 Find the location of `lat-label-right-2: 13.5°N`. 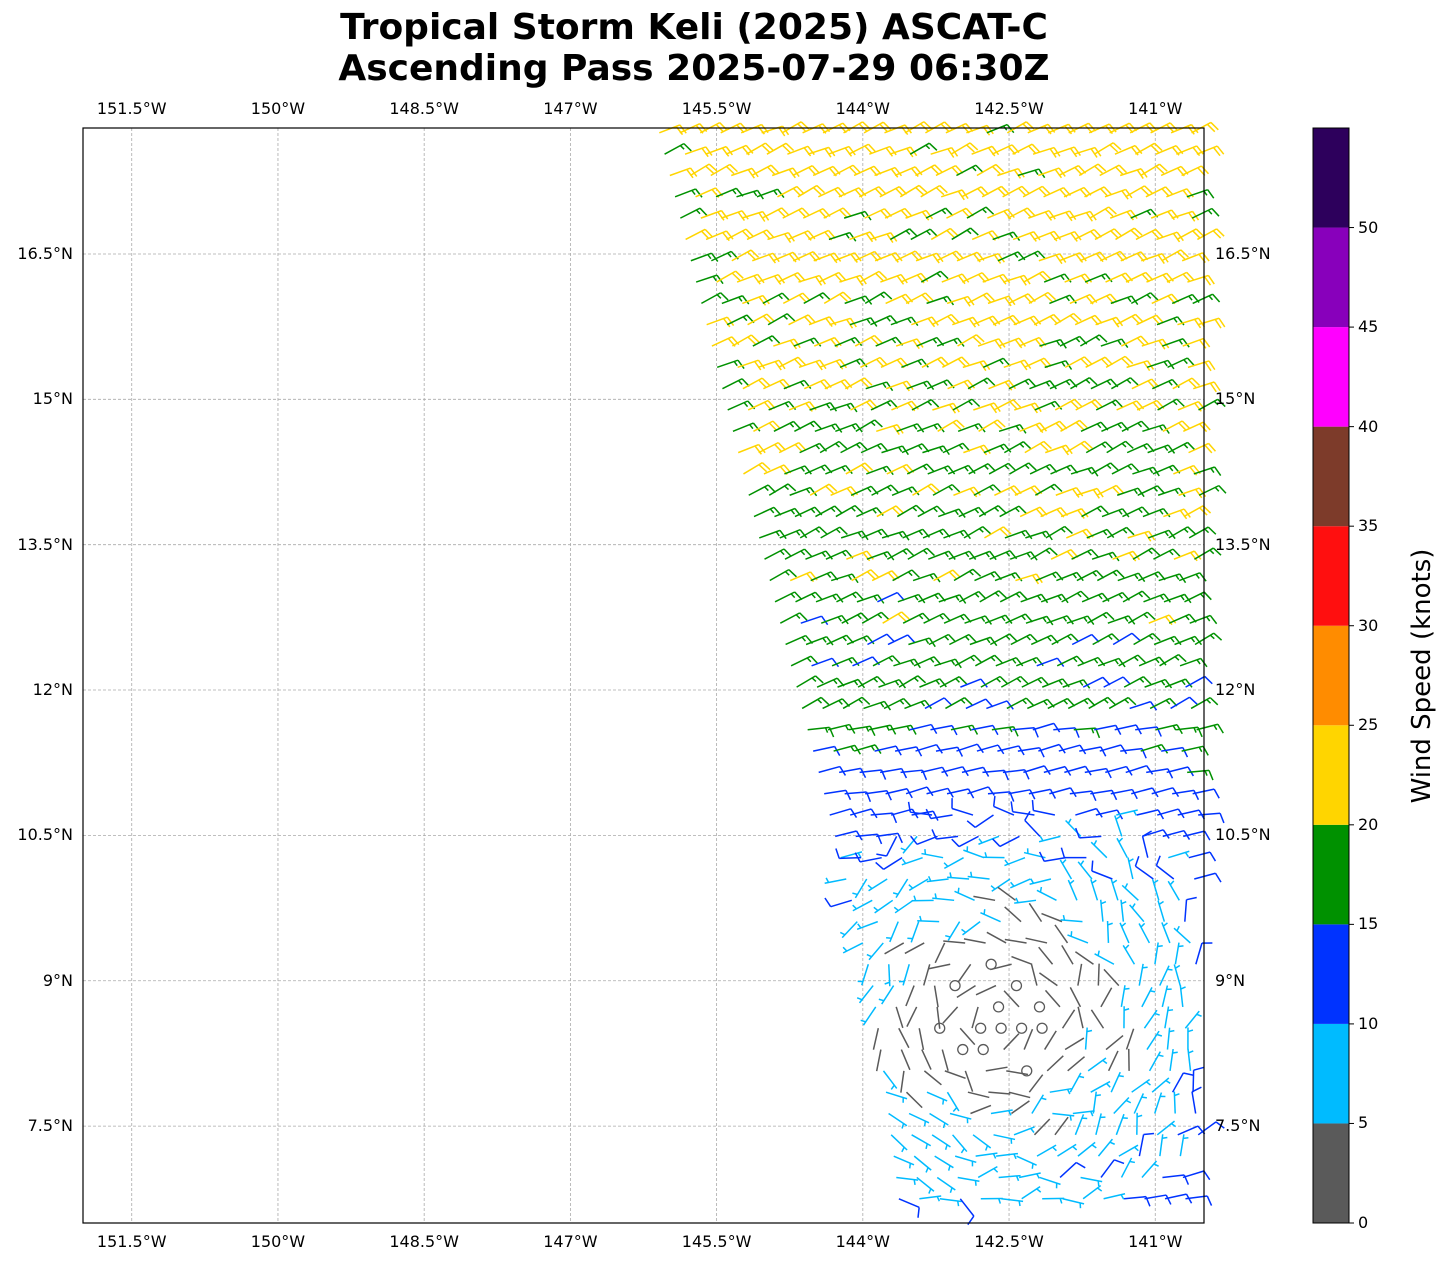

lat-label-right-2: 13.5°N is located at coordinates (1243, 544).